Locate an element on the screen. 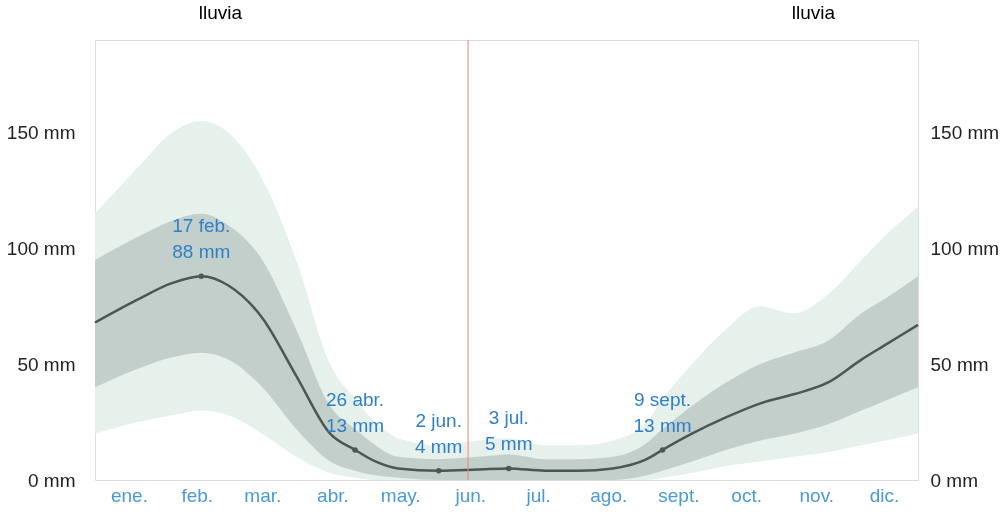  x-tick-label: jun. is located at coordinates (470, 495).